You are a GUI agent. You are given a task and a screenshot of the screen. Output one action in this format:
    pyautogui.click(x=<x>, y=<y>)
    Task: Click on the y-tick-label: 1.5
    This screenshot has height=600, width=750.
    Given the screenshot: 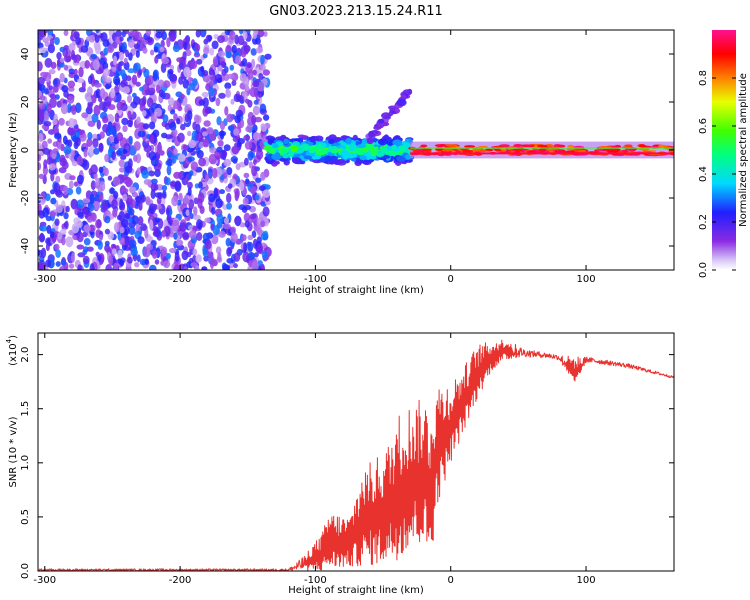 What is the action you would take?
    pyautogui.click(x=25, y=409)
    